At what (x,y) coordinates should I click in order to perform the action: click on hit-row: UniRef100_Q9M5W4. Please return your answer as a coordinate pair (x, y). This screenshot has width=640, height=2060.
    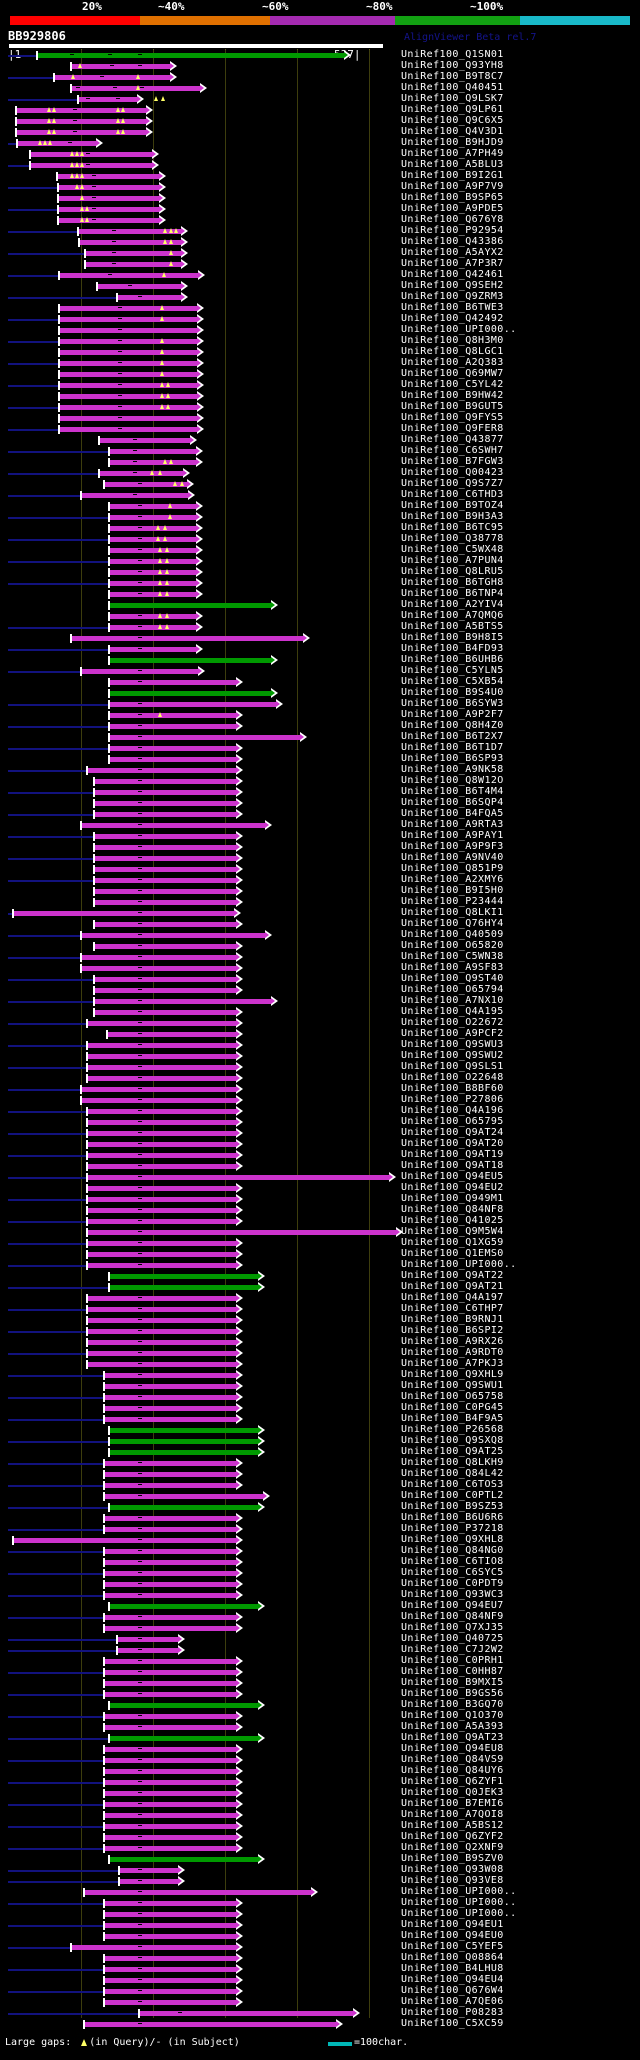
    Looking at the image, I should click on (320, 1232).